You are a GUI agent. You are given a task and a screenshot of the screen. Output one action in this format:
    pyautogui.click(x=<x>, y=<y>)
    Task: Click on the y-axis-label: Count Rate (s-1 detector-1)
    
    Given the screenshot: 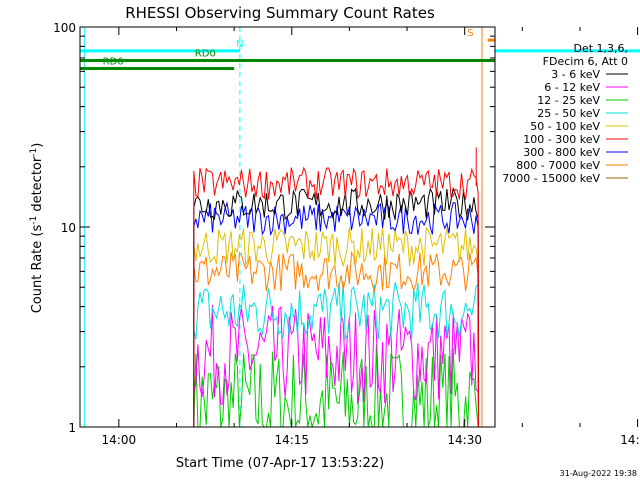 What is the action you would take?
    pyautogui.click(x=37, y=228)
    